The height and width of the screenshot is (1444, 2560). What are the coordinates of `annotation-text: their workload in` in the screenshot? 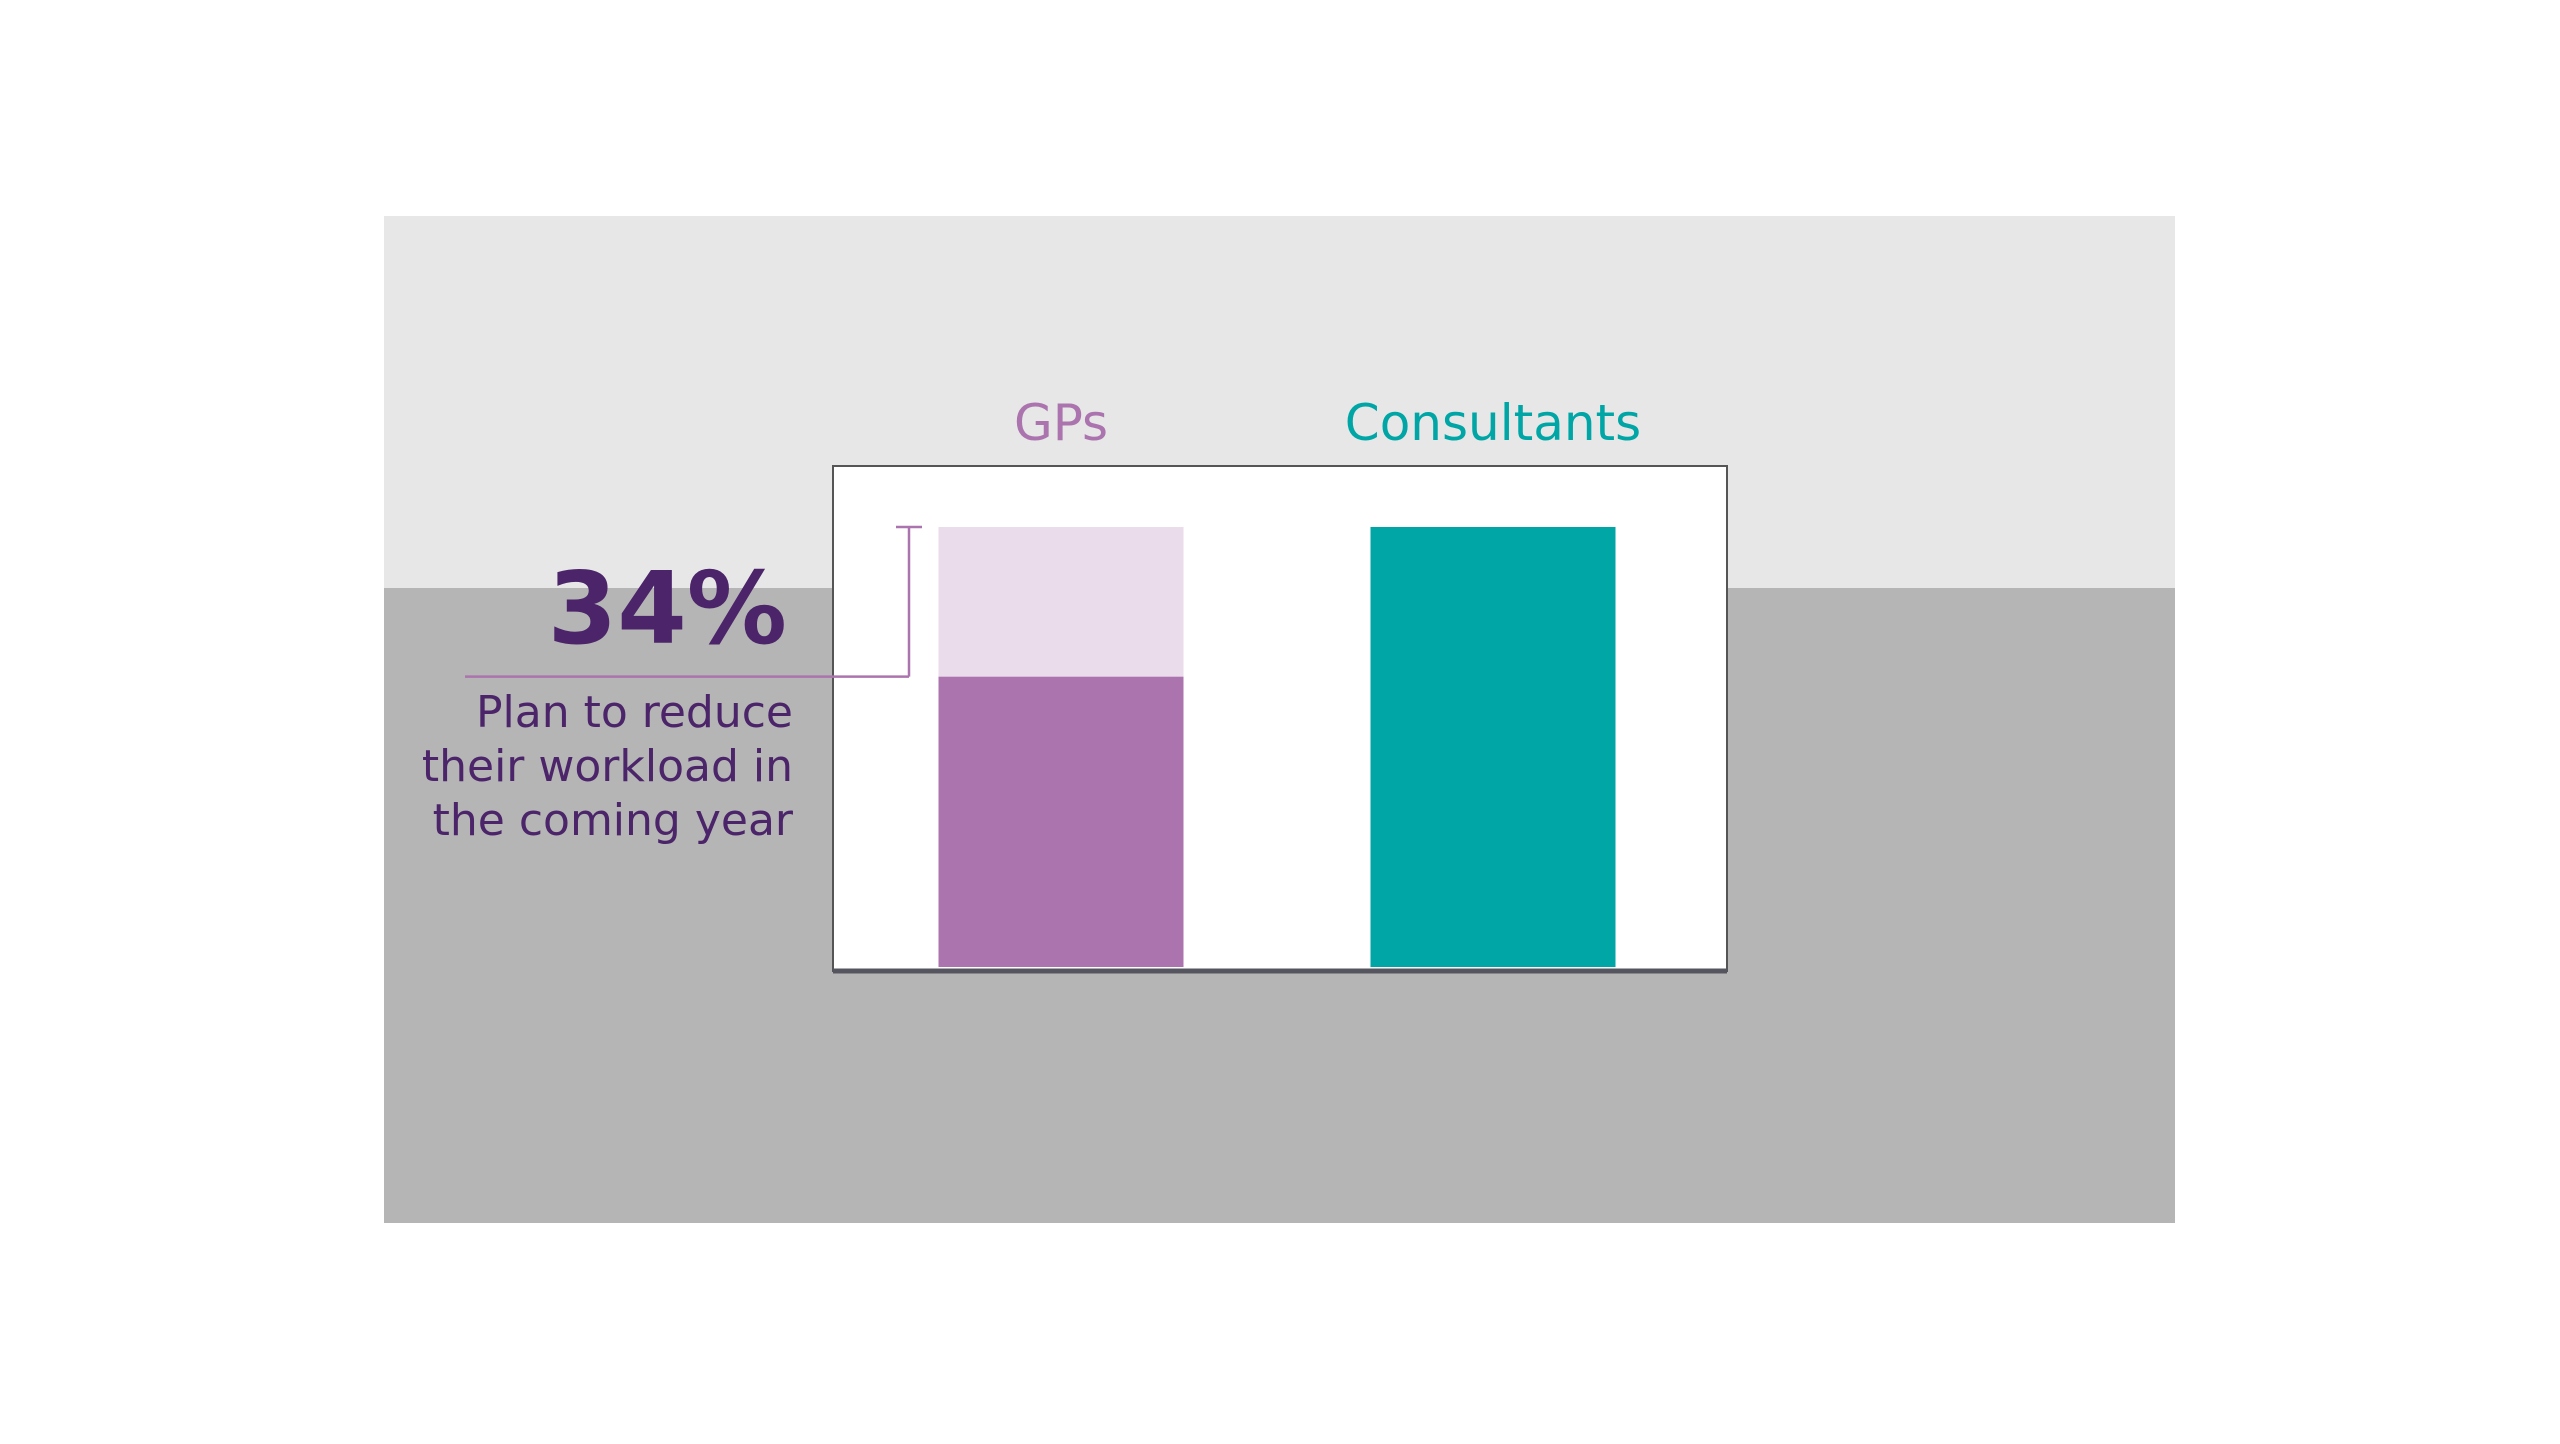 It's located at (607, 766).